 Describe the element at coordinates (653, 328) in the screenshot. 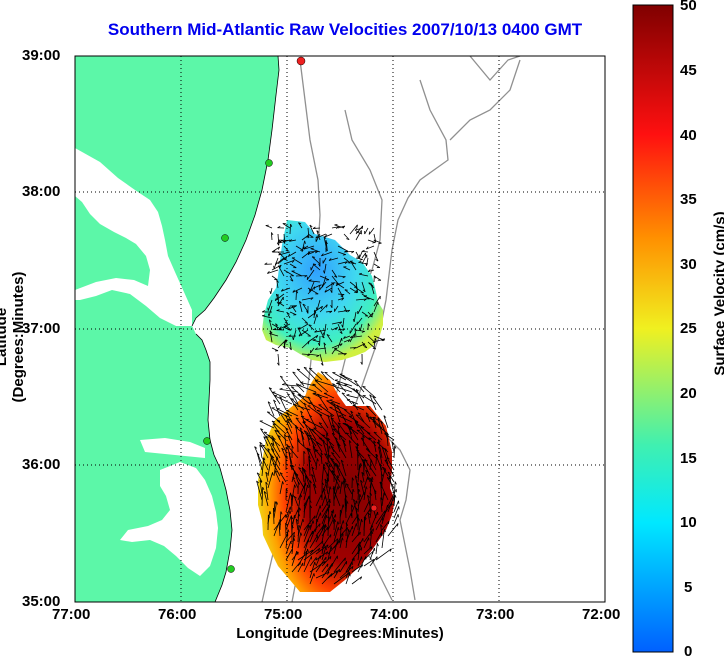

I see `colorbar` at that location.